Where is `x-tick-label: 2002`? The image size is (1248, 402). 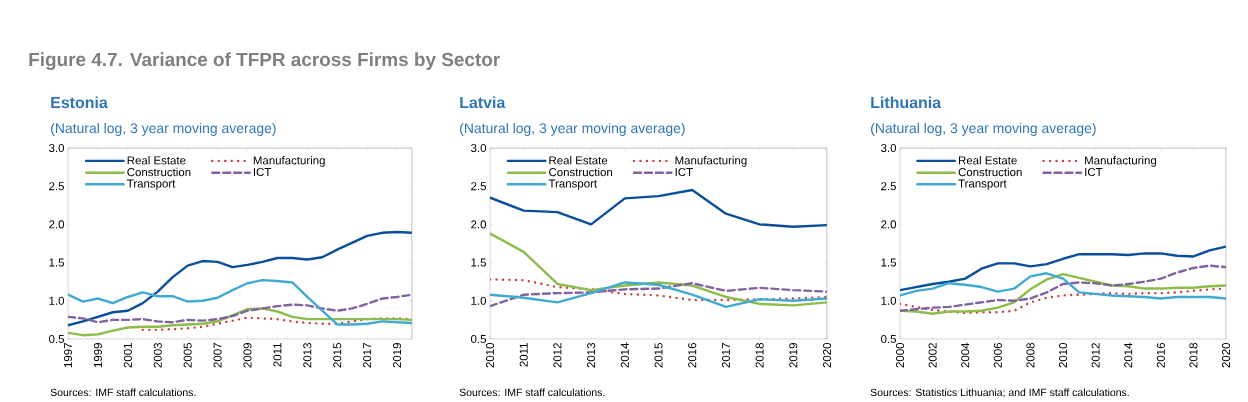 x-tick-label: 2002 is located at coordinates (932, 355).